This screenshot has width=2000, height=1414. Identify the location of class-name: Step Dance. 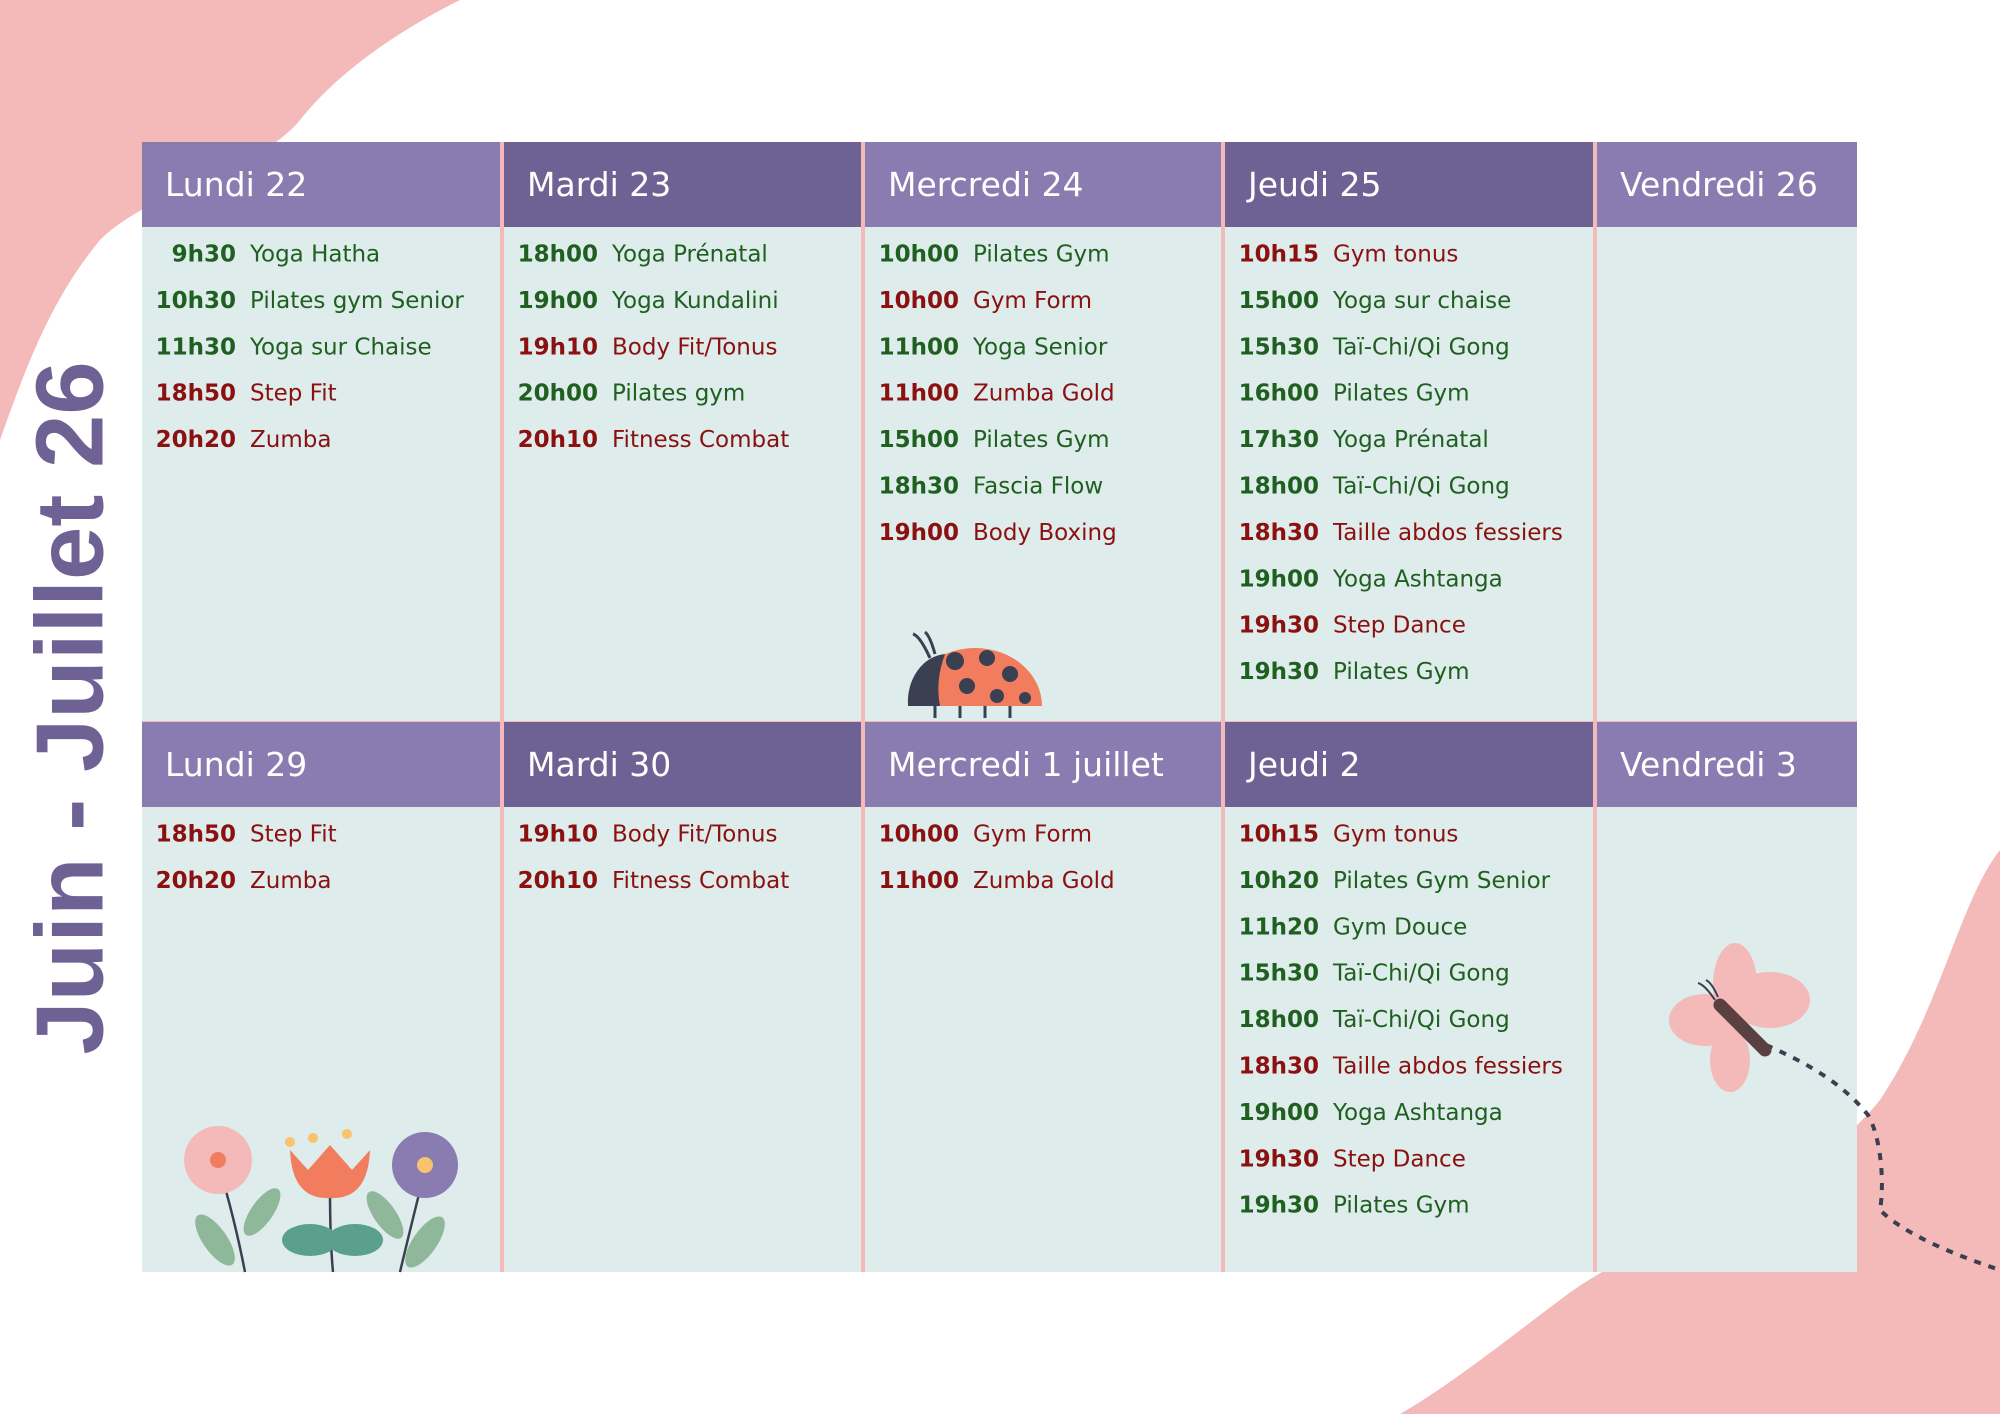
(1399, 626).